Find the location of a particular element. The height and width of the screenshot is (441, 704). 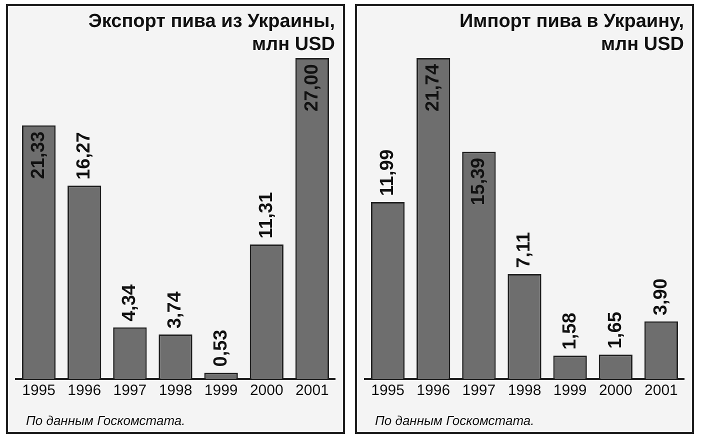

data-label: 15,39 is located at coordinates (479, 182).